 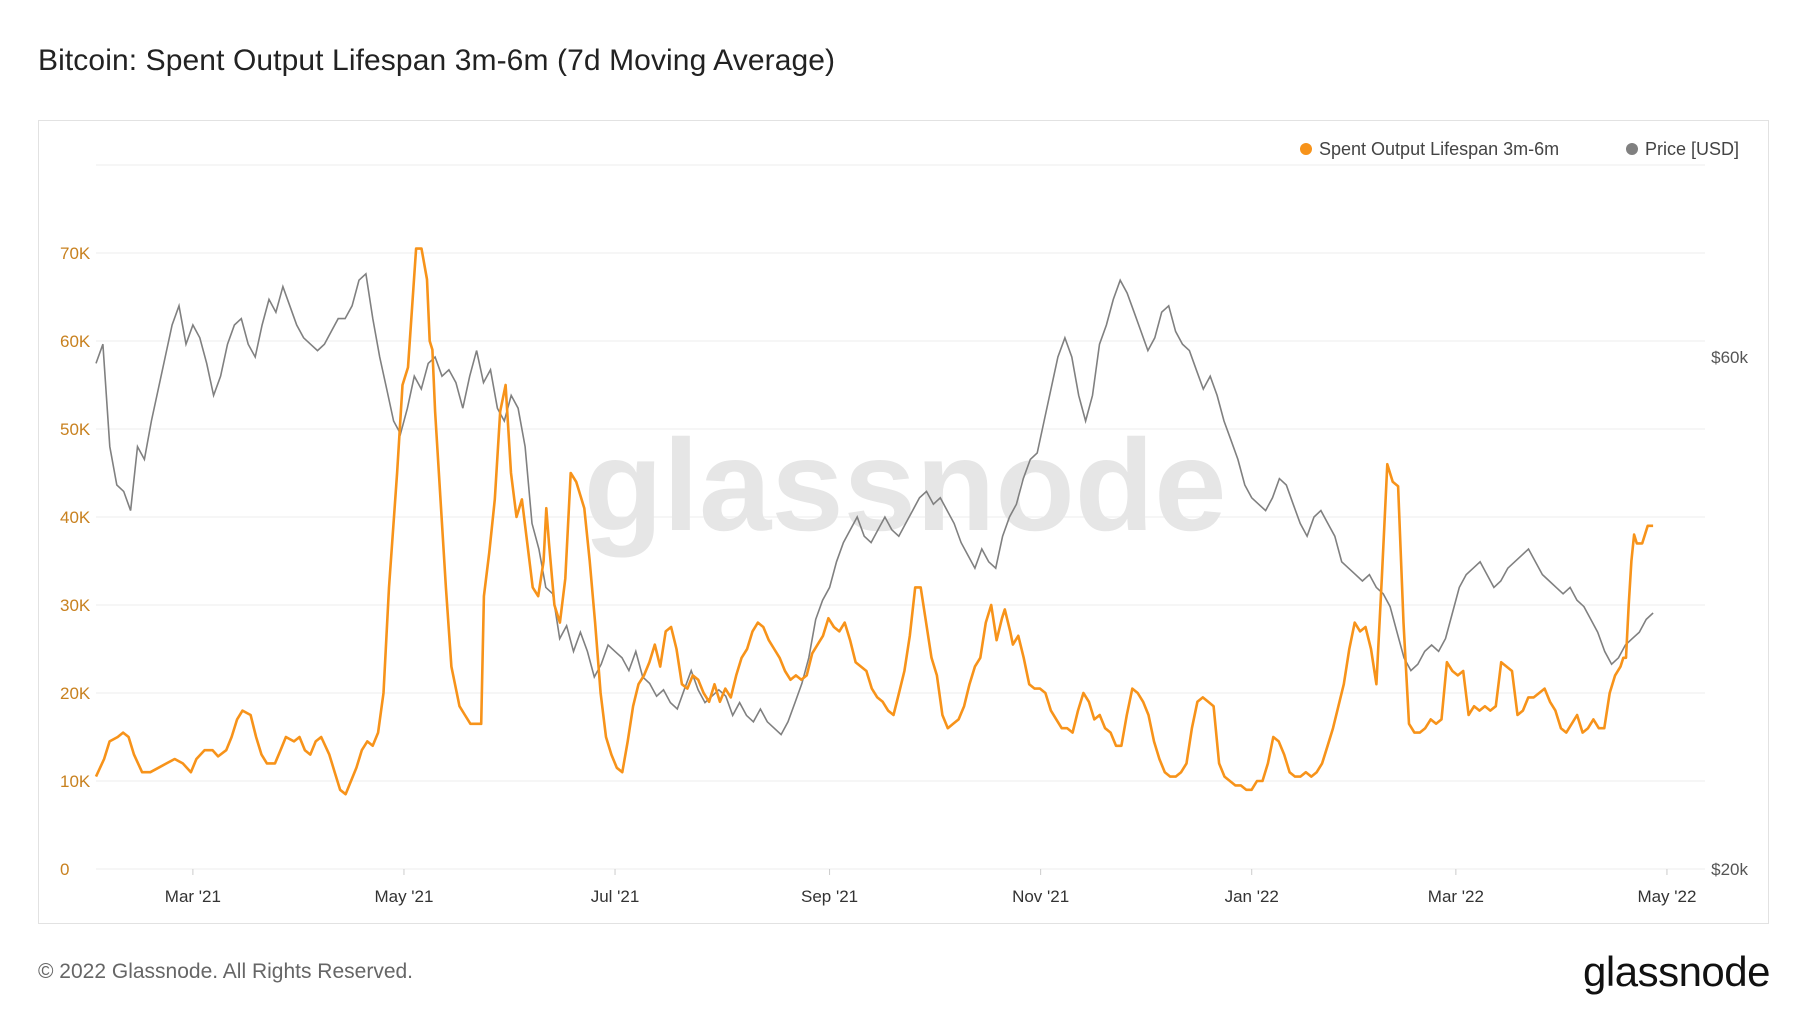 I want to click on x-tick-label: Mar '22, so click(x=1456, y=896).